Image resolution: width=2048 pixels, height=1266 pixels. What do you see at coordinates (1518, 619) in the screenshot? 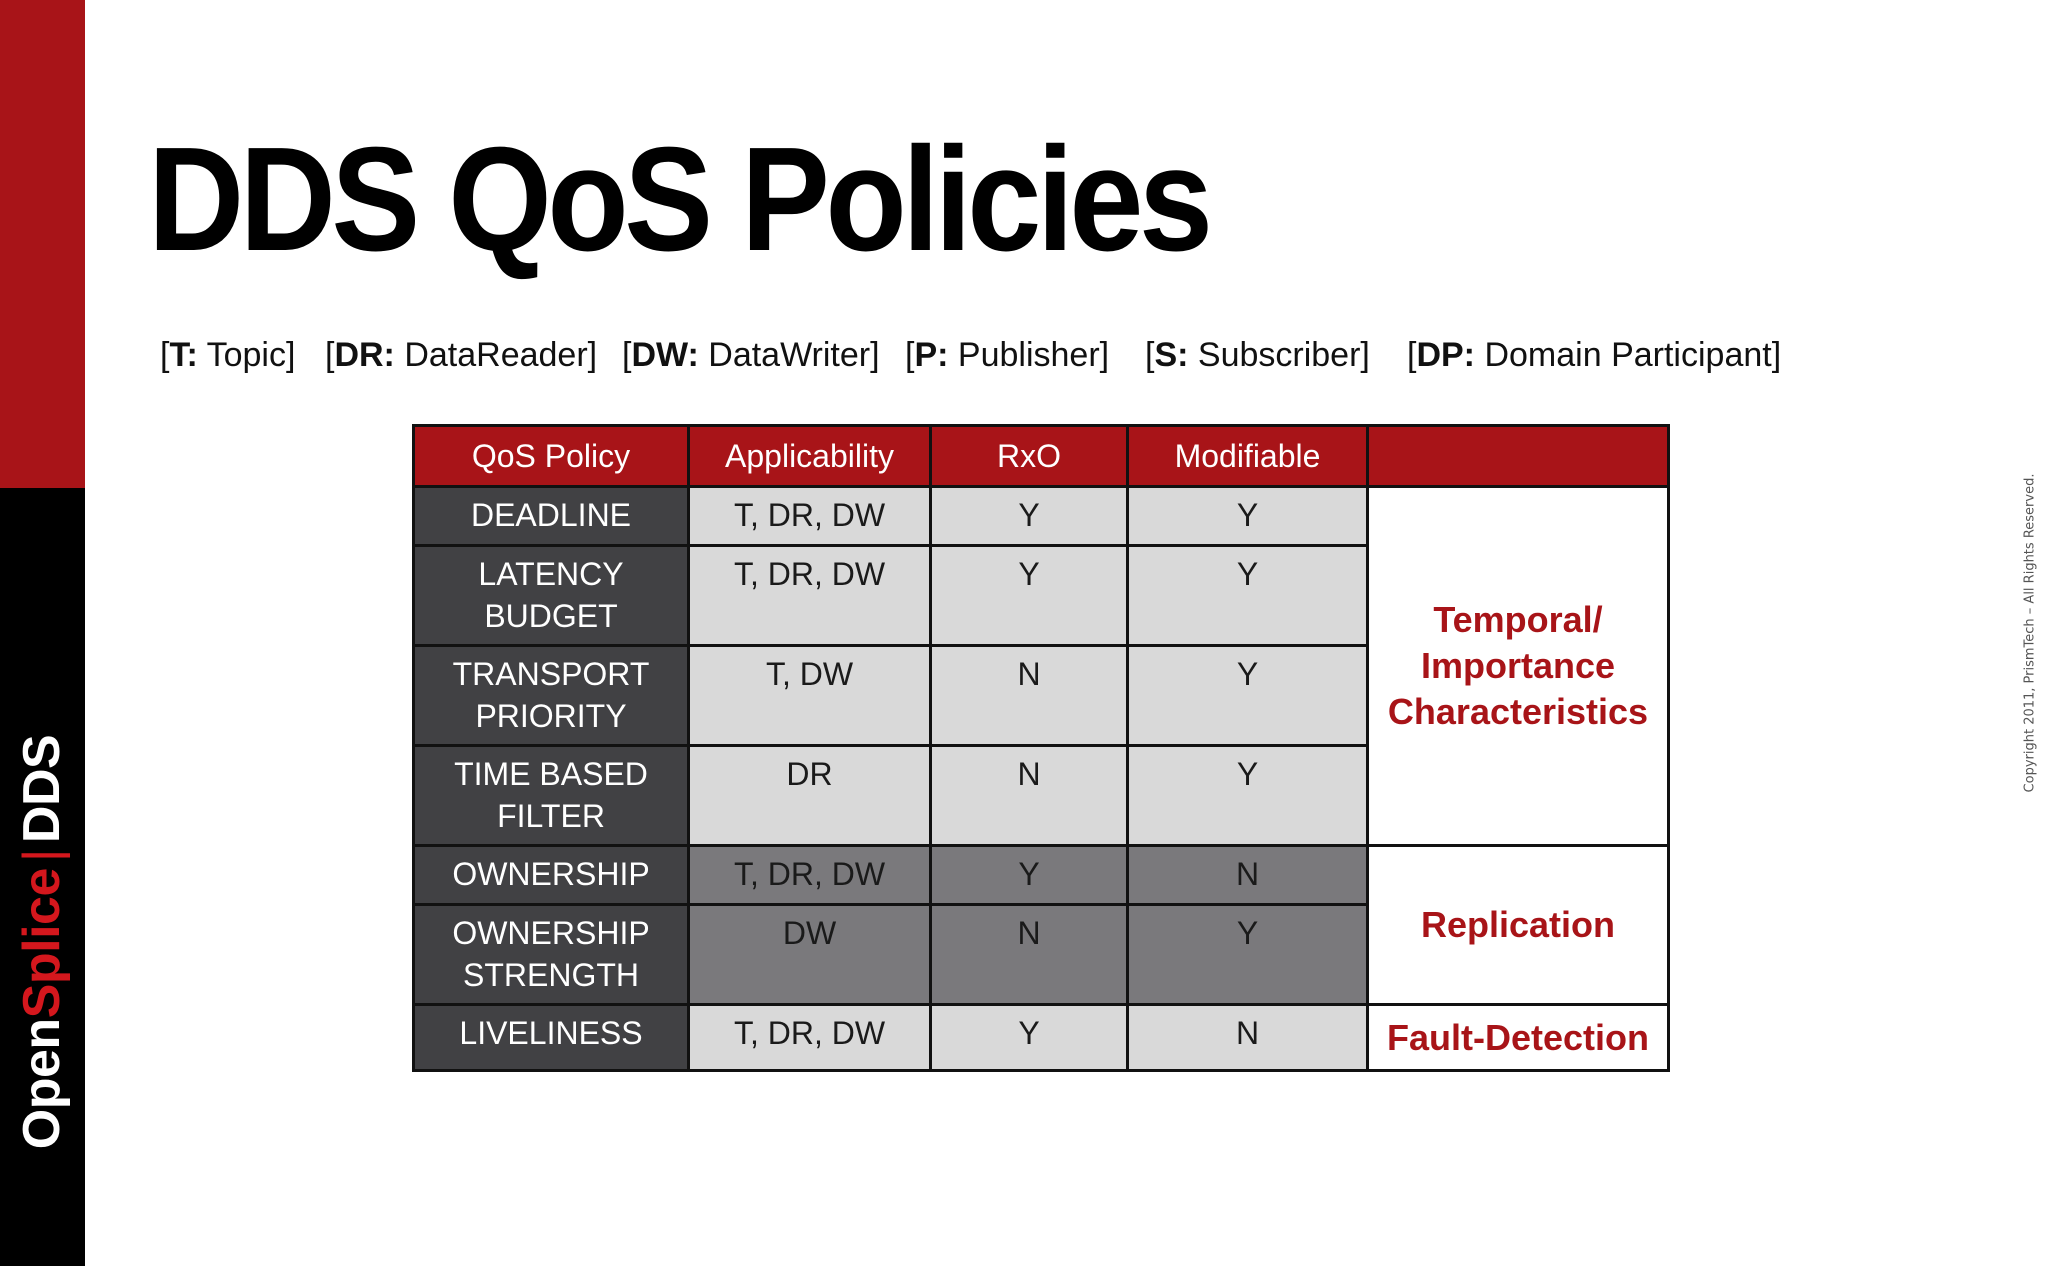
I see `category-temporal-line: Temporal/` at bounding box center [1518, 619].